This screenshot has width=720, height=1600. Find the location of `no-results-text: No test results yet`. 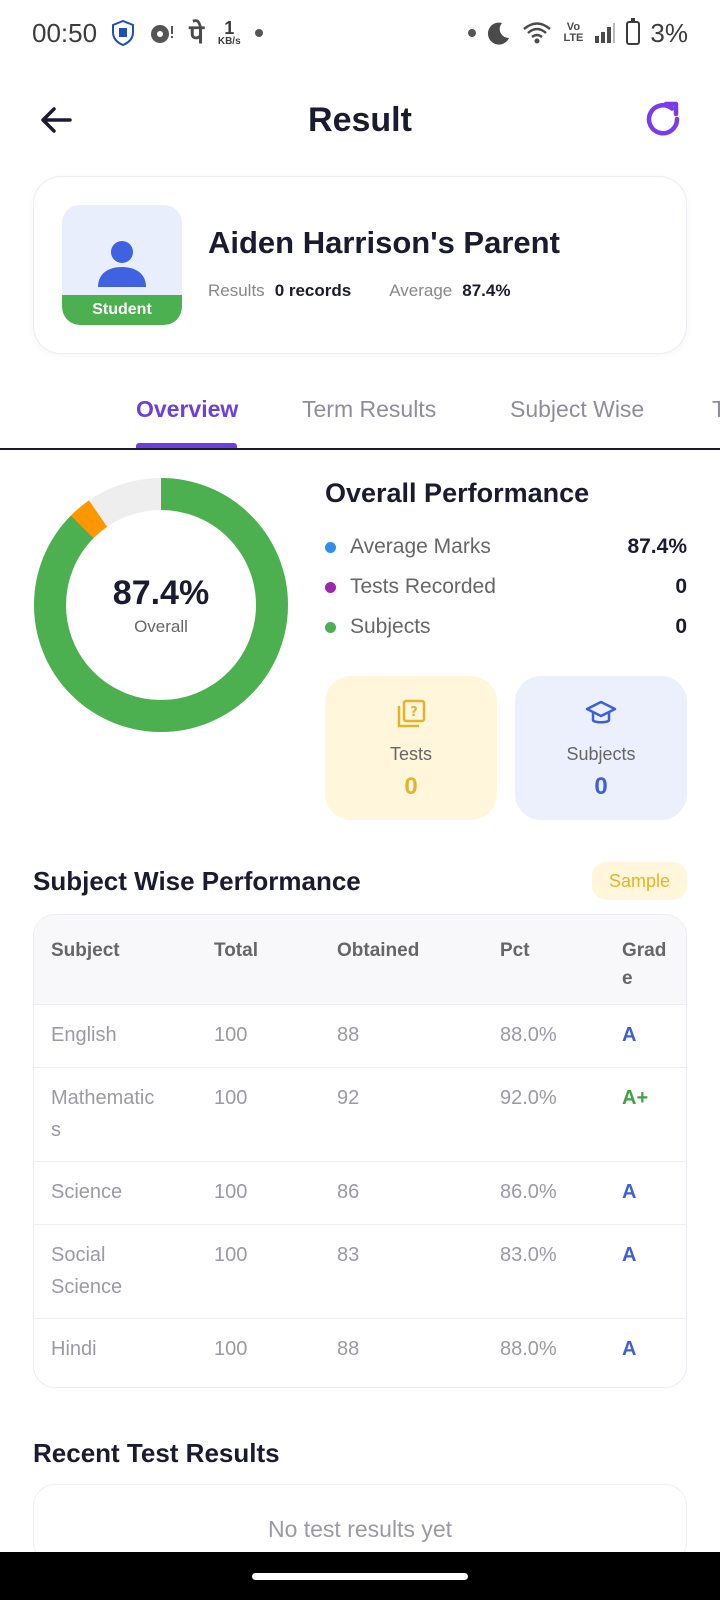

no-results-text: No test results yet is located at coordinates (360, 1529).